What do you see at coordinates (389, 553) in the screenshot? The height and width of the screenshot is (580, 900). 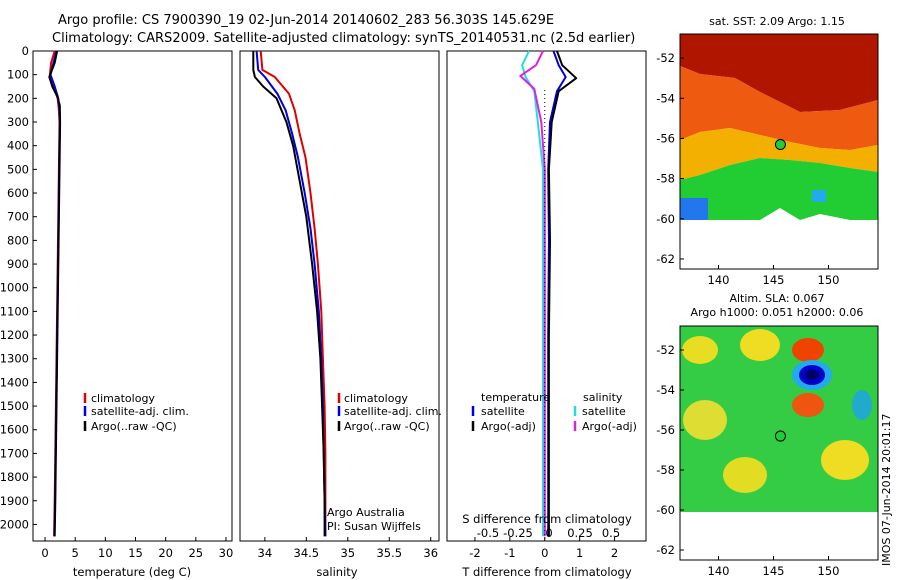 I see `x-tick-label: 35.5` at bounding box center [389, 553].